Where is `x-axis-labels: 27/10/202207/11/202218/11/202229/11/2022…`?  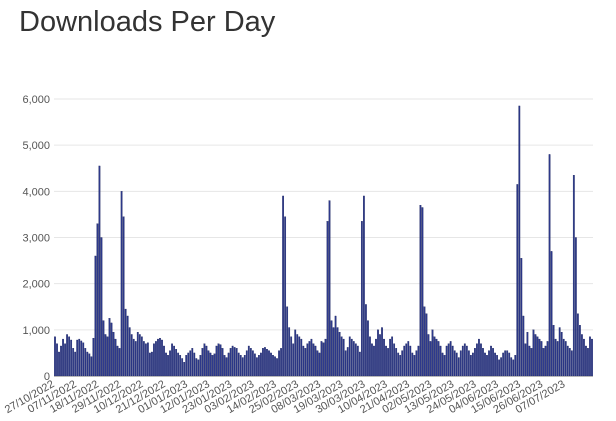 x-axis-labels: 27/10/202207/11/202218/11/202229/11/2022… is located at coordinates (285, 397).